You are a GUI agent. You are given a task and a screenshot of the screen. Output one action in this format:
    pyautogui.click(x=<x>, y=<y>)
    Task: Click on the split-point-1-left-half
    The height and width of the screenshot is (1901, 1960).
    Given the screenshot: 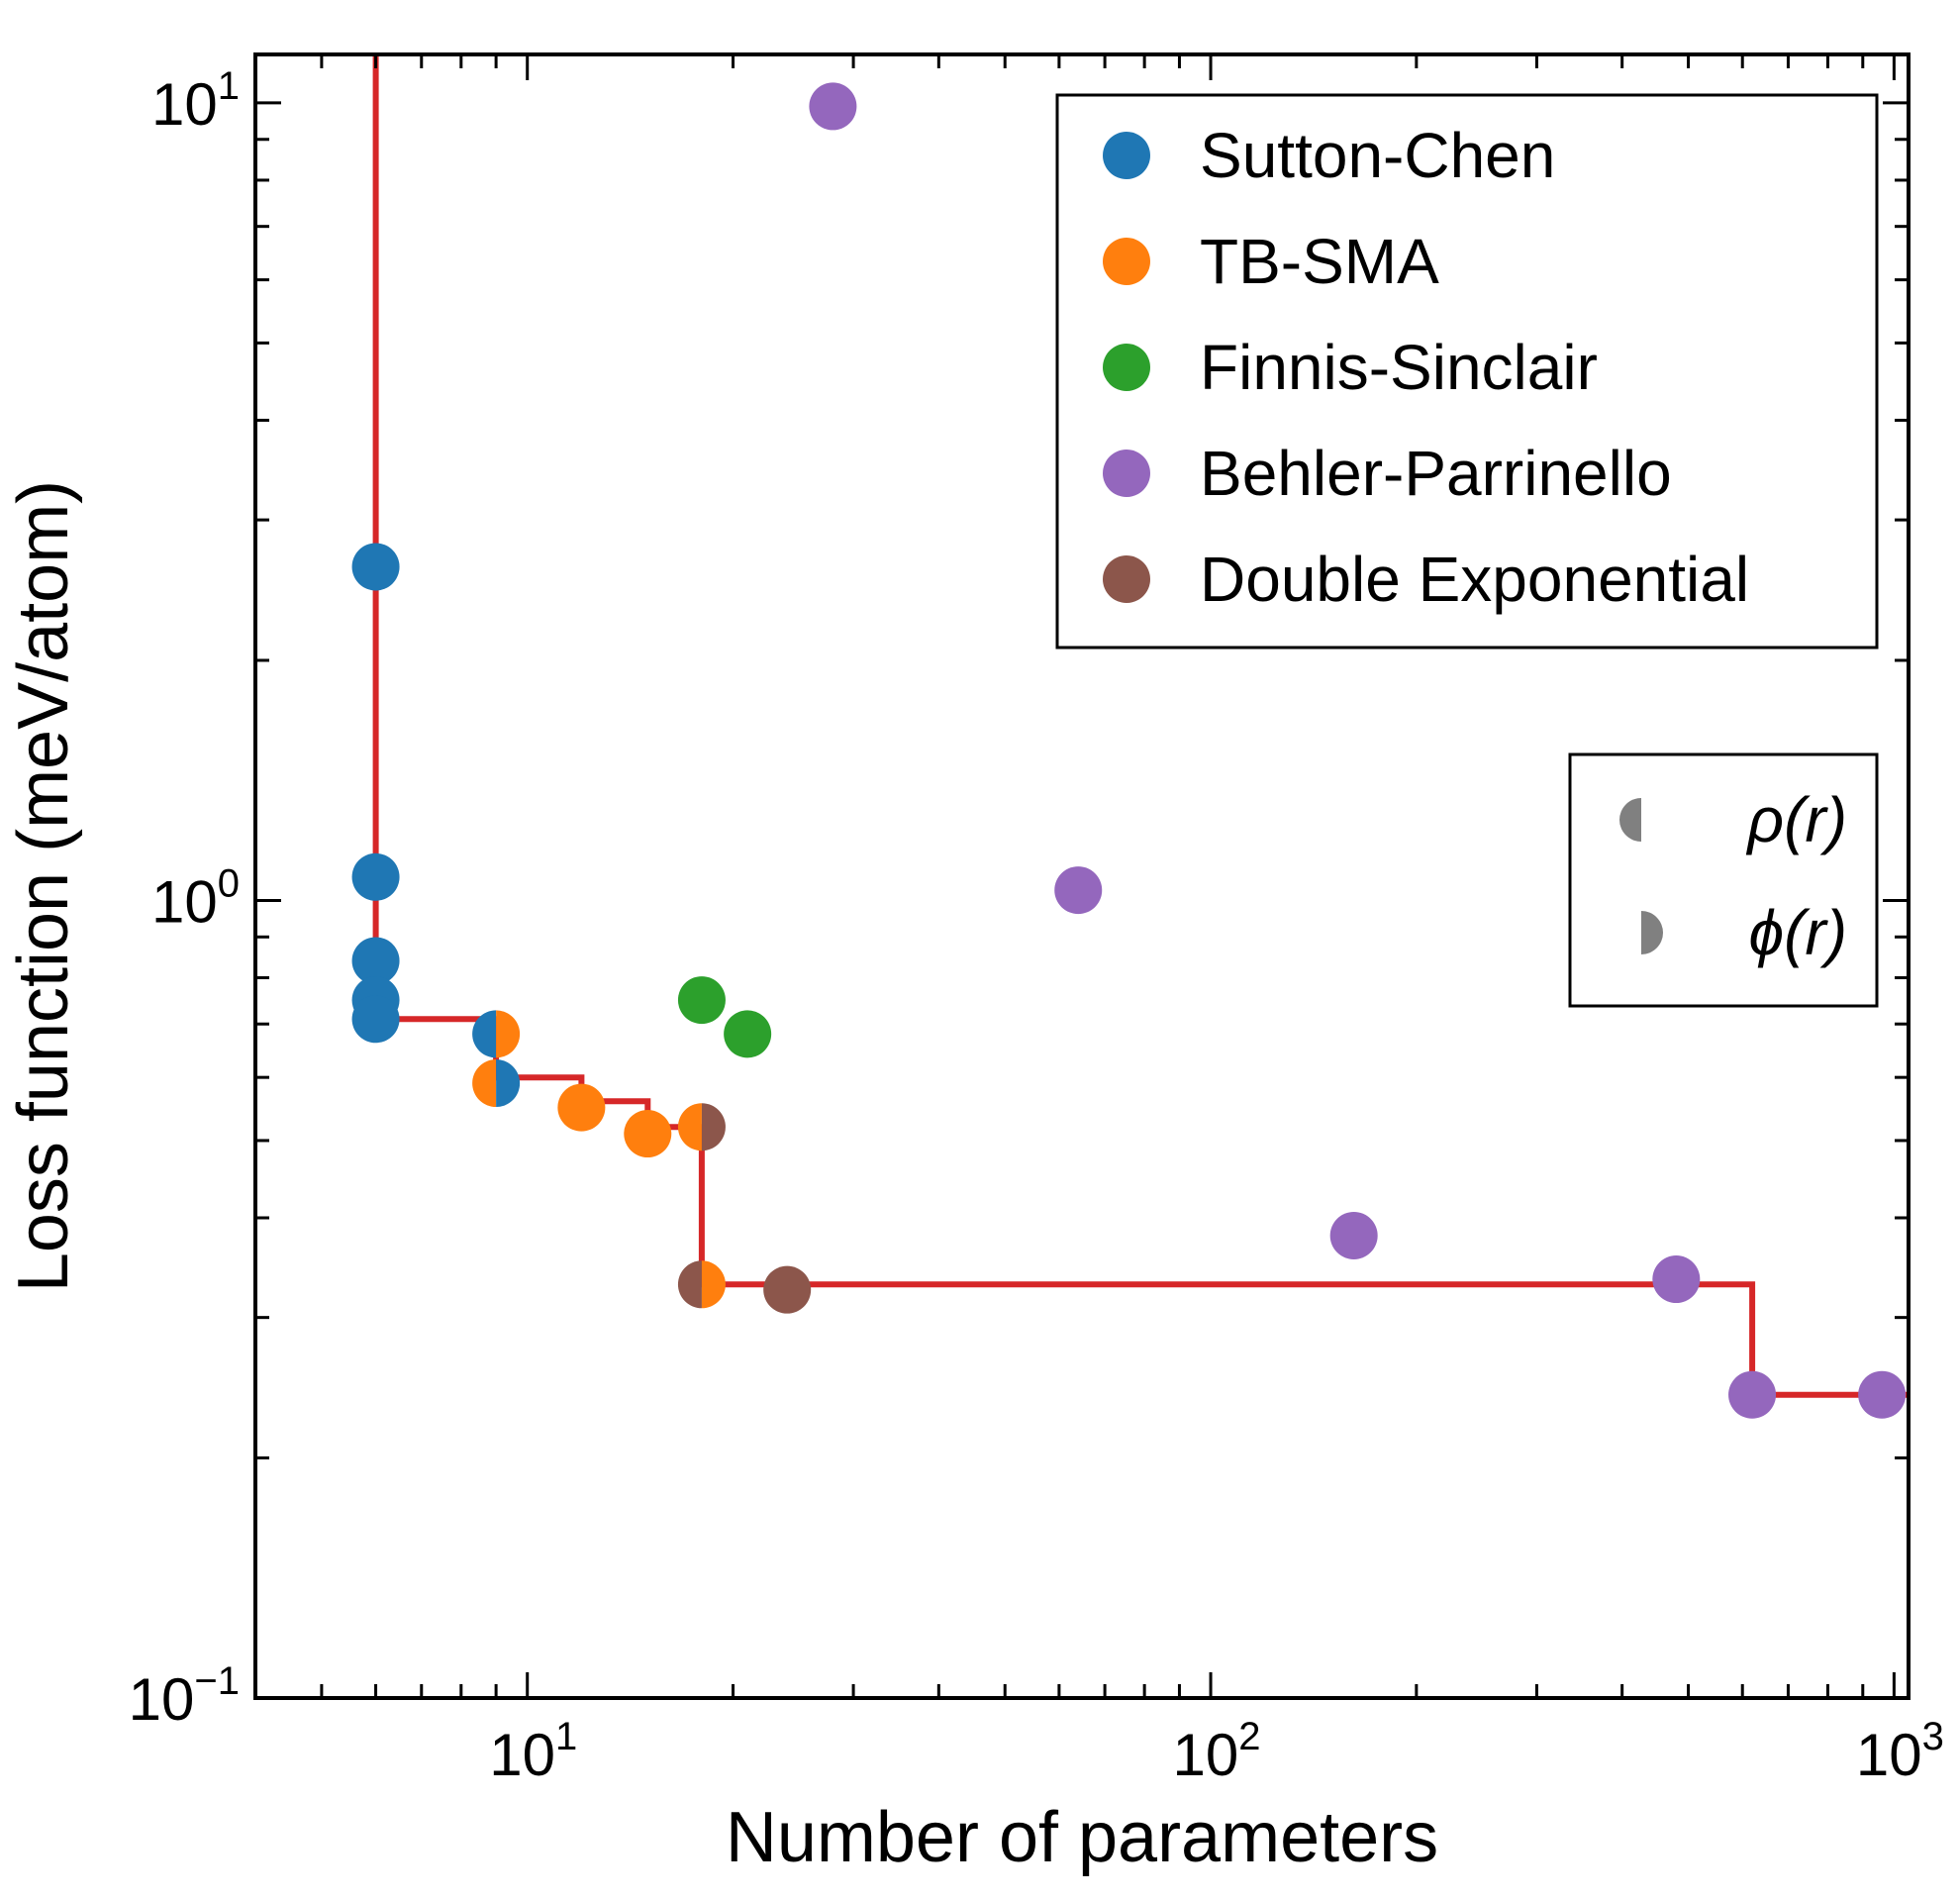 What is the action you would take?
    pyautogui.click(x=484, y=1083)
    